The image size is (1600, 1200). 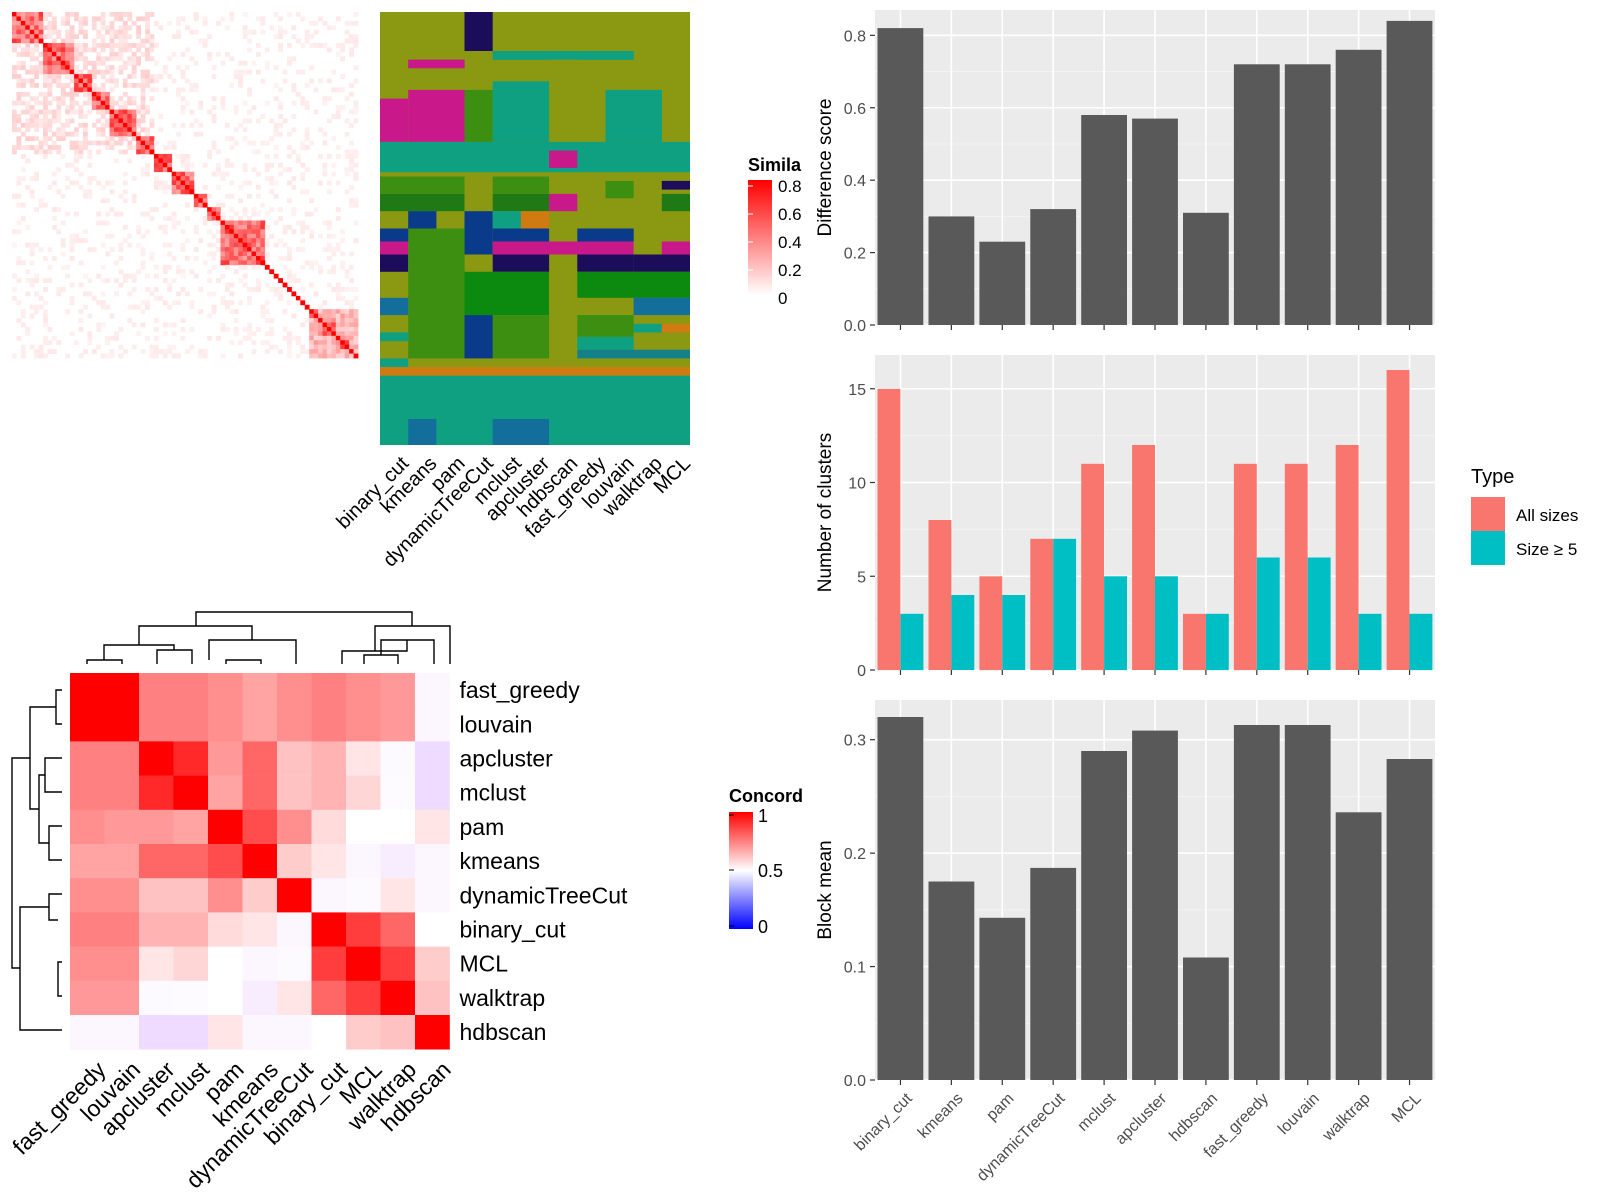 I want to click on bar-size-ge5, so click(x=1115, y=623).